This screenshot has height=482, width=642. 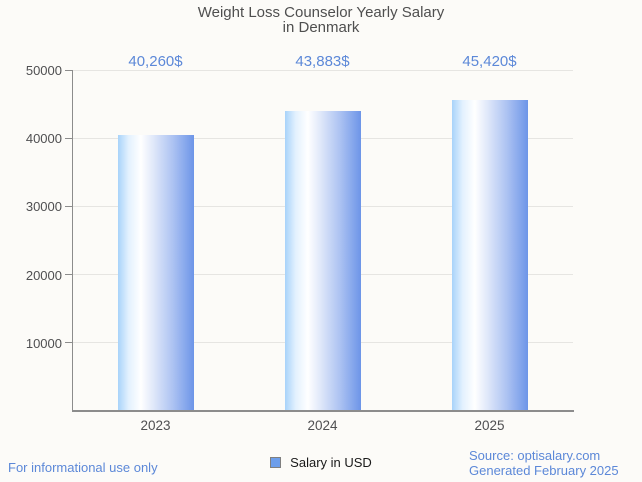 What do you see at coordinates (489, 61) in the screenshot?
I see `bar-value-label: 45,420$` at bounding box center [489, 61].